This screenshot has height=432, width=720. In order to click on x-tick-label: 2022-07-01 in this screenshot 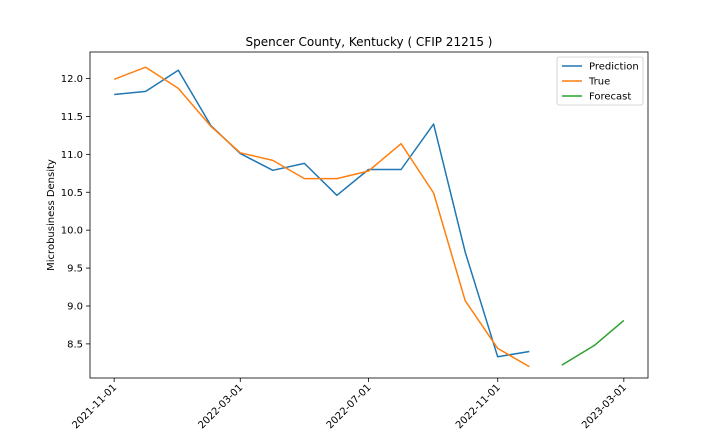, I will do `click(349, 406)`.